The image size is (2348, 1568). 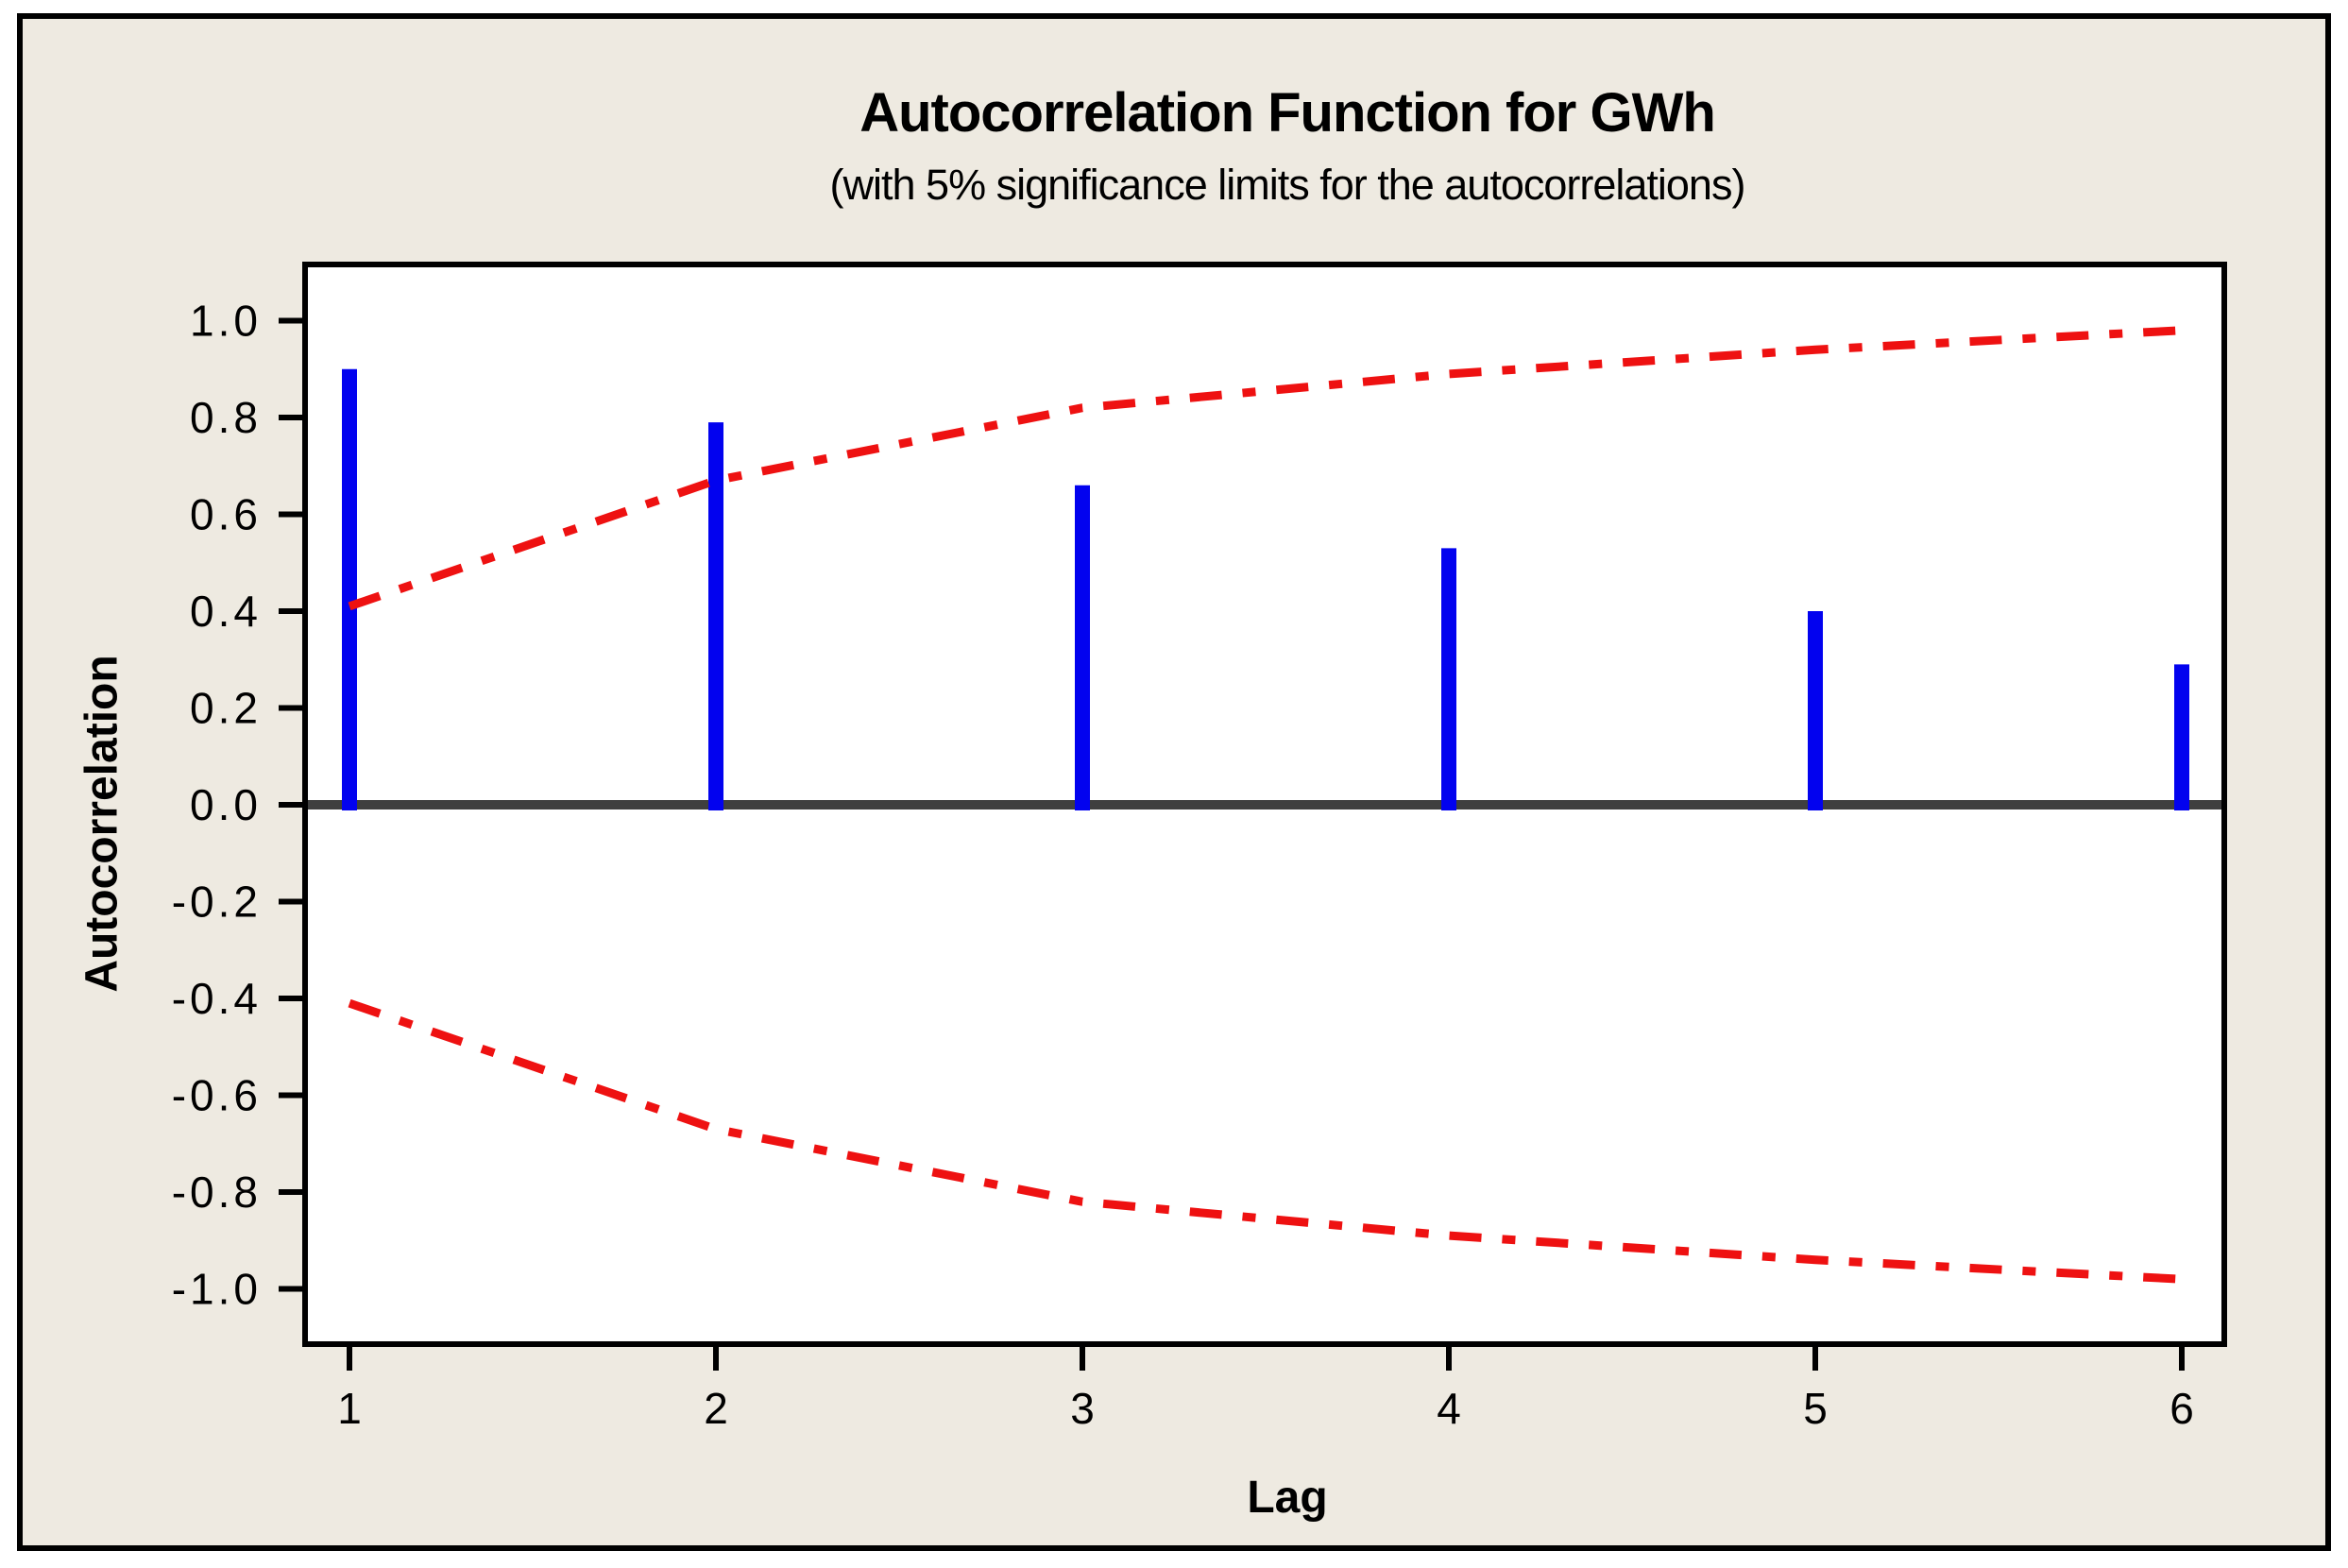 What do you see at coordinates (217, 998) in the screenshot?
I see `y-tick-label: -0.4` at bounding box center [217, 998].